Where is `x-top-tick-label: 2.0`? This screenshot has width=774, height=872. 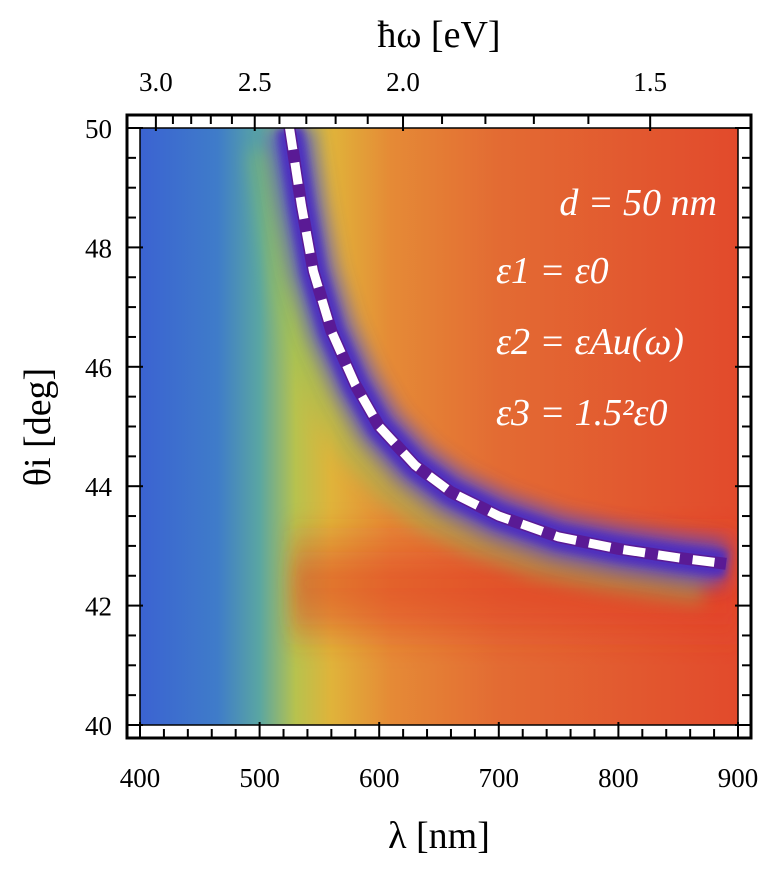 x-top-tick-label: 2.0 is located at coordinates (403, 82).